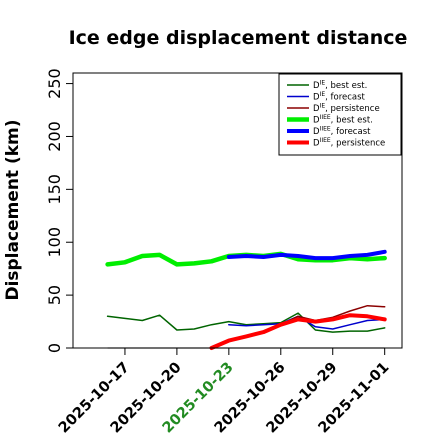  What do you see at coordinates (54, 189) in the screenshot?
I see `y-tick-label: 150` at bounding box center [54, 189].